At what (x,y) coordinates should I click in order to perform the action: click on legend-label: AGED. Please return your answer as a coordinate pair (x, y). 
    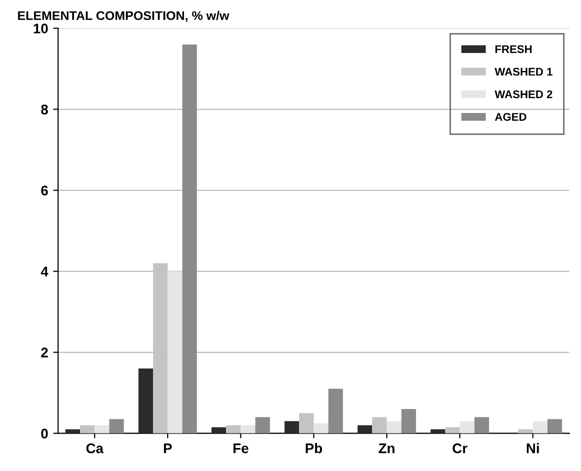
    Looking at the image, I should click on (510, 116).